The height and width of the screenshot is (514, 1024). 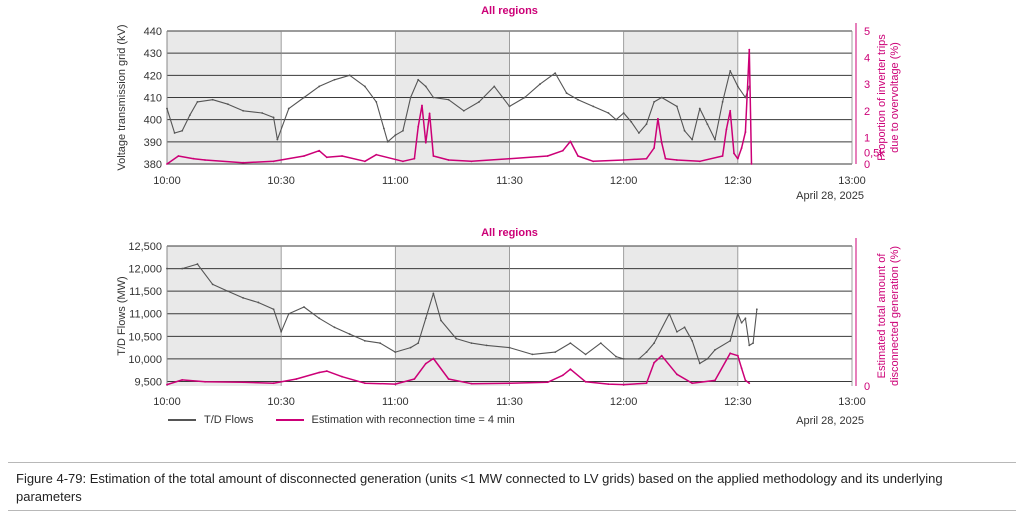 I want to click on y-tick-label: 420, so click(x=153, y=76).